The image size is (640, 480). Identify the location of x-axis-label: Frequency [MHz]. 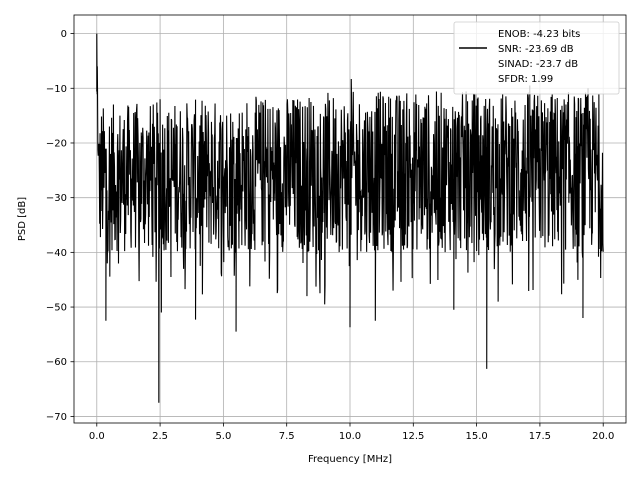
(350, 459).